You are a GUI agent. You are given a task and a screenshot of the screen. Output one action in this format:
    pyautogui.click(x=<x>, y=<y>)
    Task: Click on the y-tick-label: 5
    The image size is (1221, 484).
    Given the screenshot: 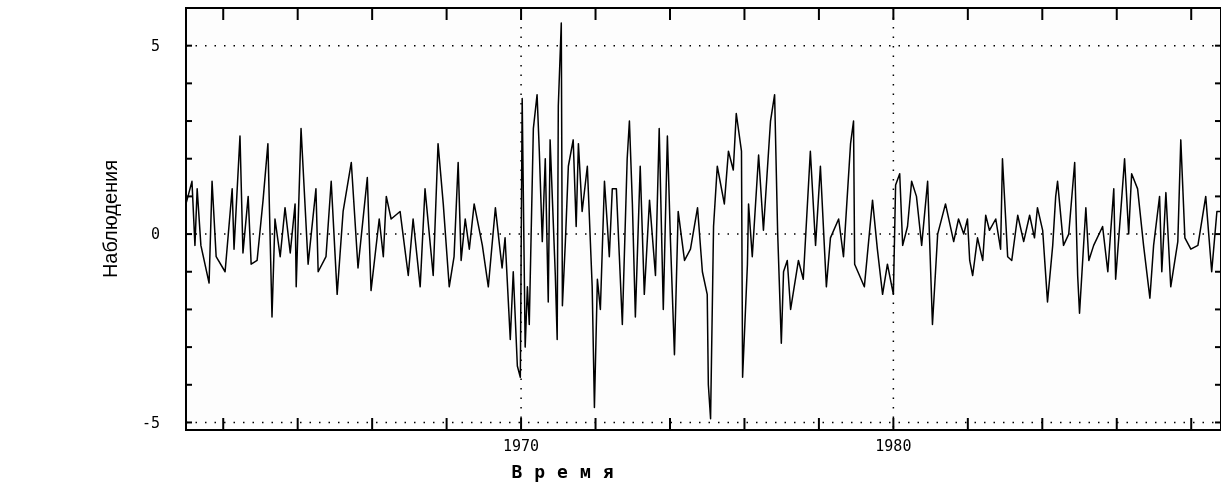 What is the action you would take?
    pyautogui.click(x=155, y=45)
    